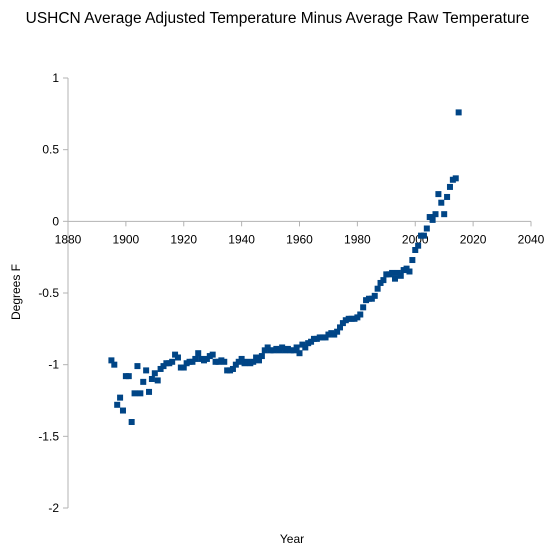 The width and height of the screenshot is (555, 550). Describe the element at coordinates (357, 239) in the screenshot. I see `x-tick-label: 1980` at that location.